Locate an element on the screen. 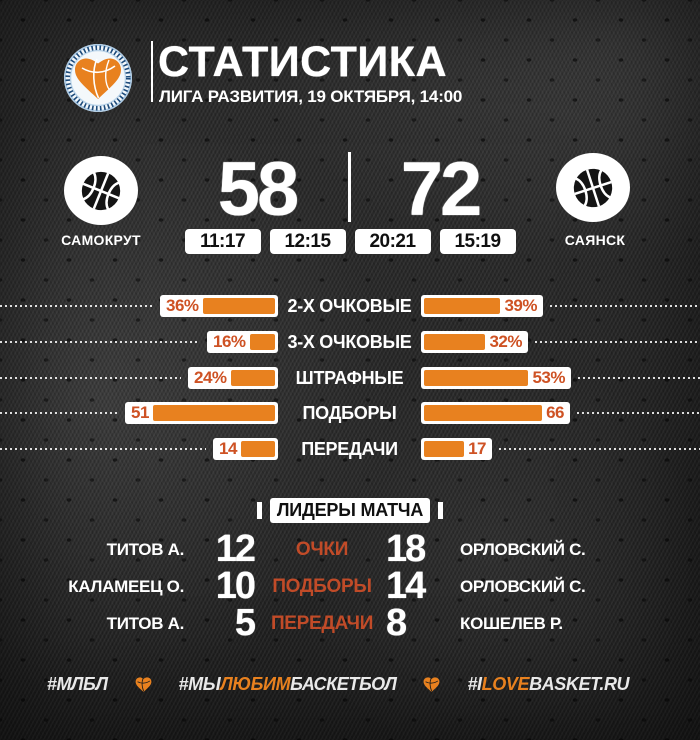 The width and height of the screenshot is (700, 740). home-stat-value: 16% is located at coordinates (229, 341).